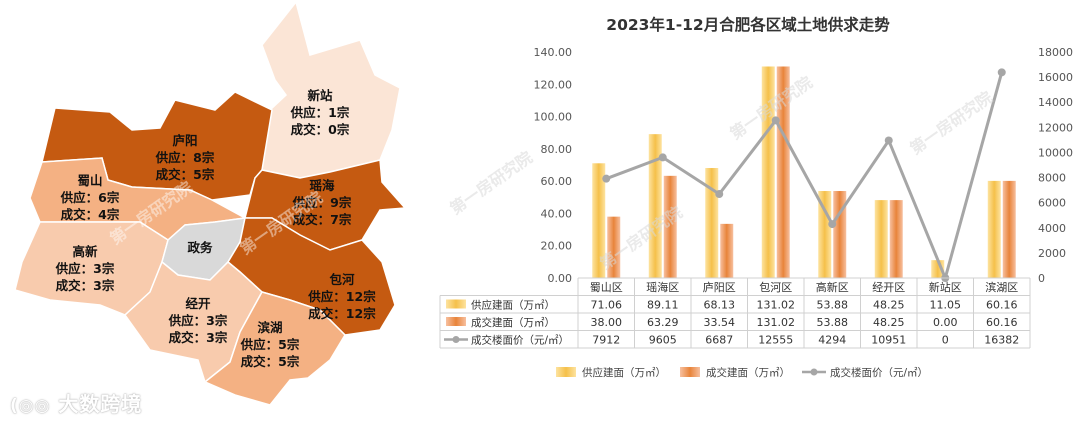 This screenshot has width=1080, height=422. Describe the element at coordinates (748, 24) in the screenshot. I see `chart-title: 2023年1-12月合肥各区域土地供求走势` at that location.